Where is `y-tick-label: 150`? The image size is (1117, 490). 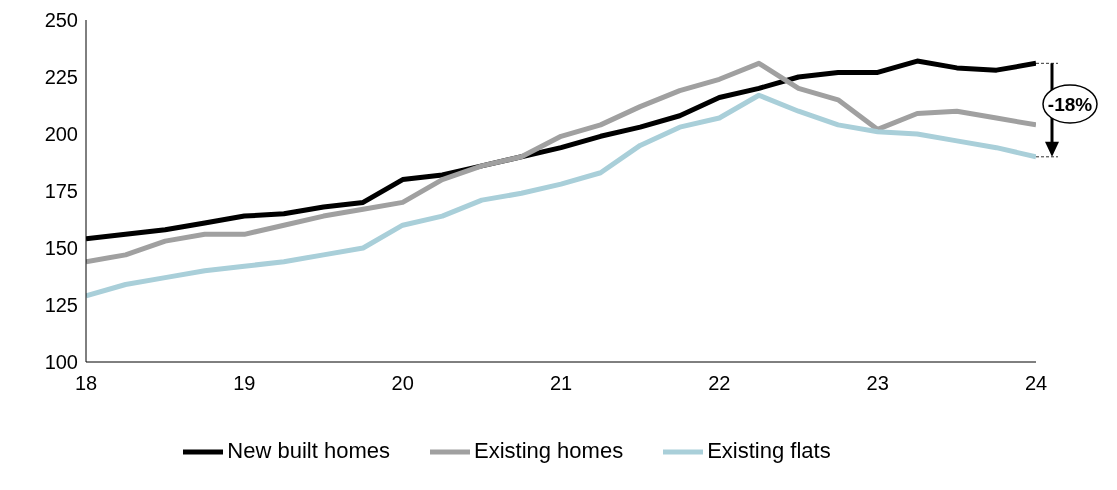
y-tick-label: 150 is located at coordinates (61, 248).